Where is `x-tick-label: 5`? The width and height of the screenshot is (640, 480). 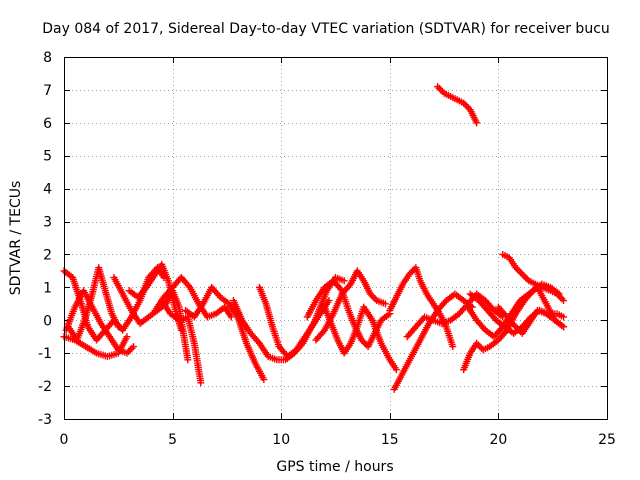
x-tick-label: 5 is located at coordinates (172, 440).